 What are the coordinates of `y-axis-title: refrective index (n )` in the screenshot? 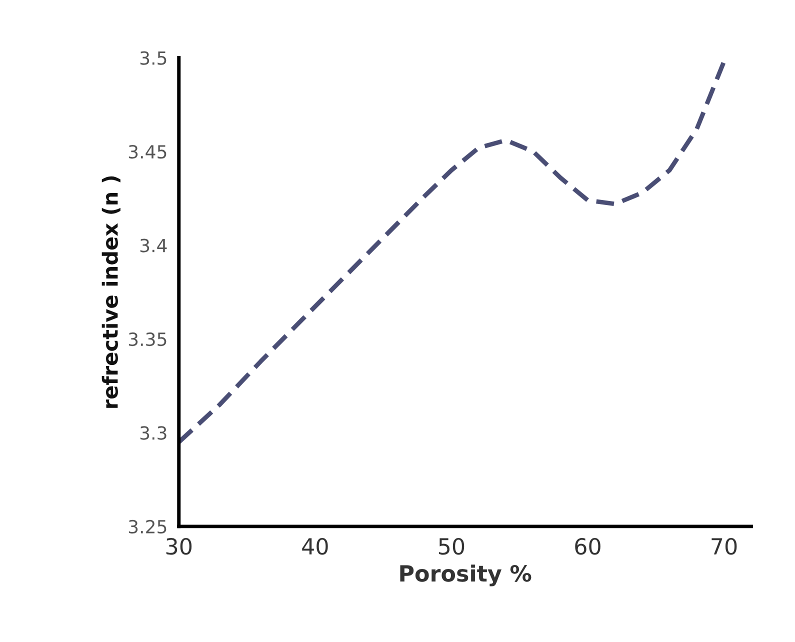 It's located at (111, 292).